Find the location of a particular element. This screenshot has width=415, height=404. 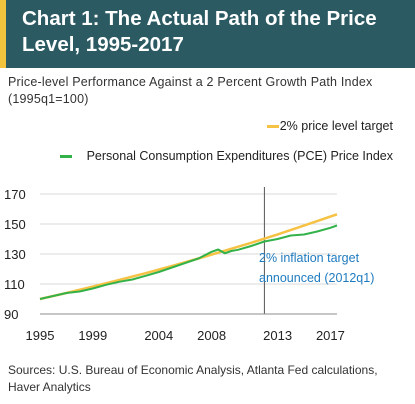

x-tick-label-1995: 1995 is located at coordinates (40, 335).